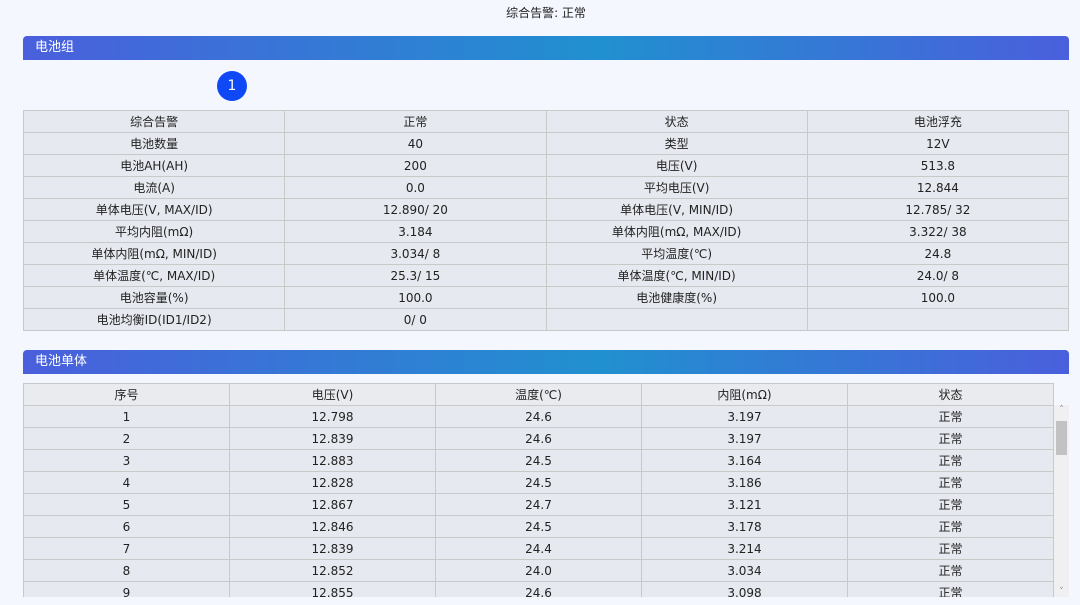 The width and height of the screenshot is (1080, 605). Describe the element at coordinates (154, 209) in the screenshot. I see `summary-label: 单体电压(V, MAX/ID)` at that location.